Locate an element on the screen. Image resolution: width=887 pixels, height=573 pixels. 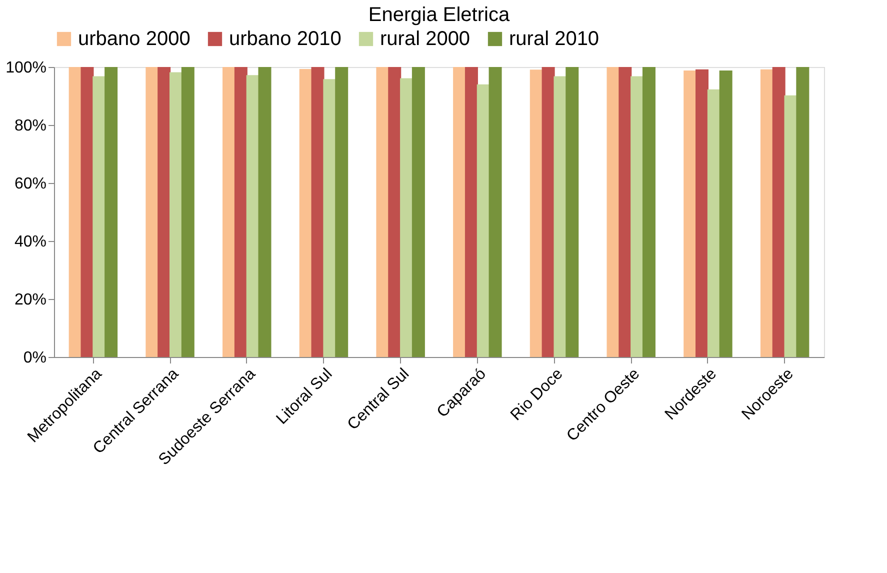
y-tick-label: 60% is located at coordinates (30, 184).